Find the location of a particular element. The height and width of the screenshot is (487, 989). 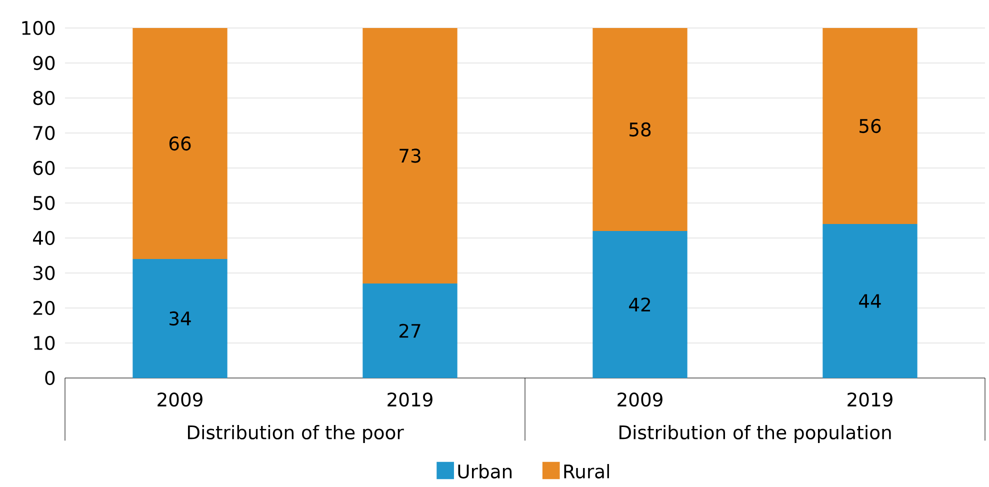

data-label: 73 is located at coordinates (410, 155).